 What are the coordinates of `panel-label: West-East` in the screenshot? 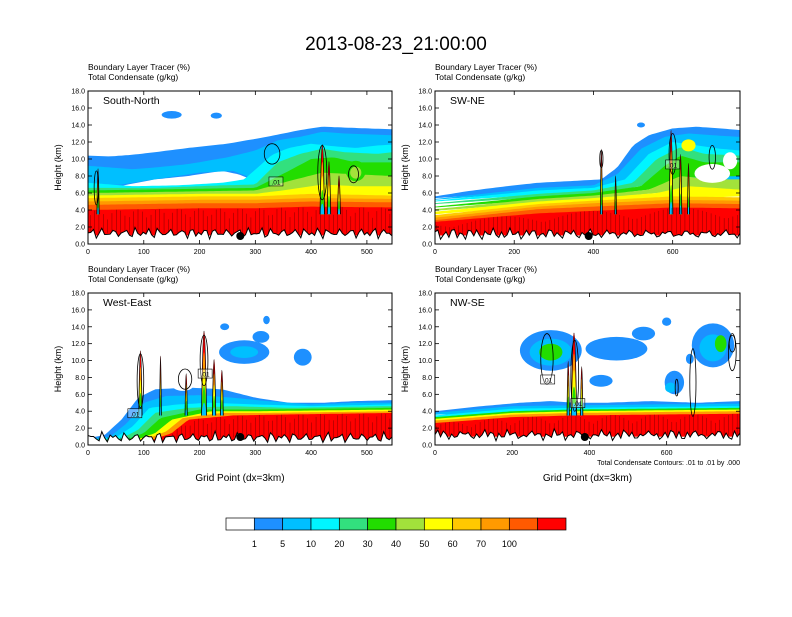 It's located at (127, 303).